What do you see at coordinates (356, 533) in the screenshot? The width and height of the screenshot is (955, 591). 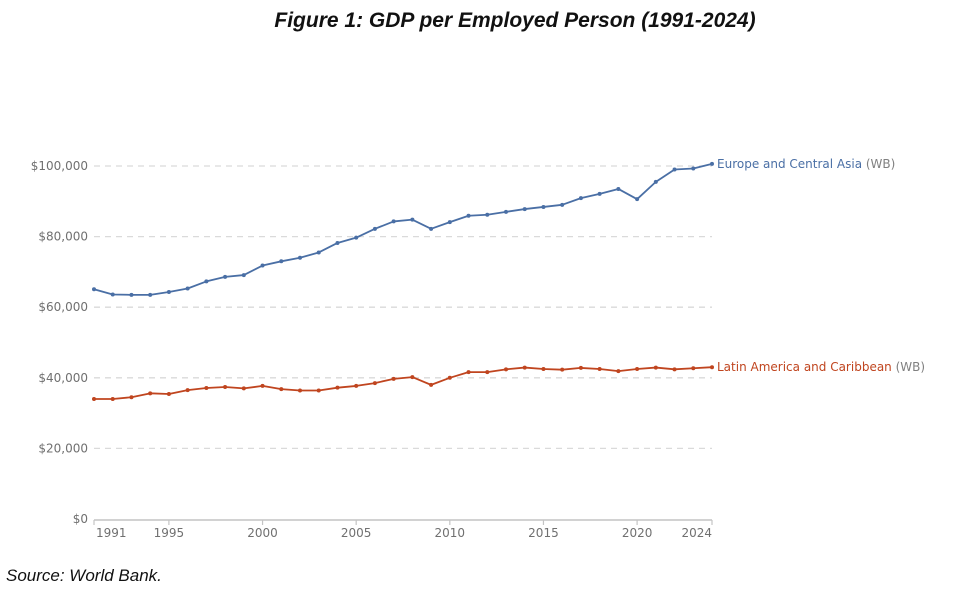 I see `x-tick-label: 2005` at bounding box center [356, 533].